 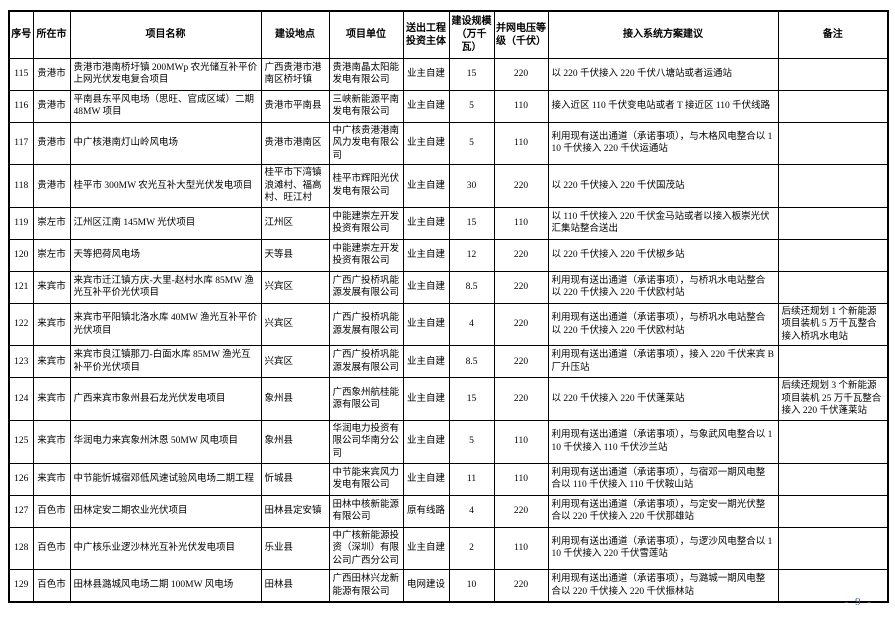 What do you see at coordinates (165, 441) in the screenshot?
I see `cell-name: 华润电力来宾象州沐恩 50MW 风电项目` at bounding box center [165, 441].